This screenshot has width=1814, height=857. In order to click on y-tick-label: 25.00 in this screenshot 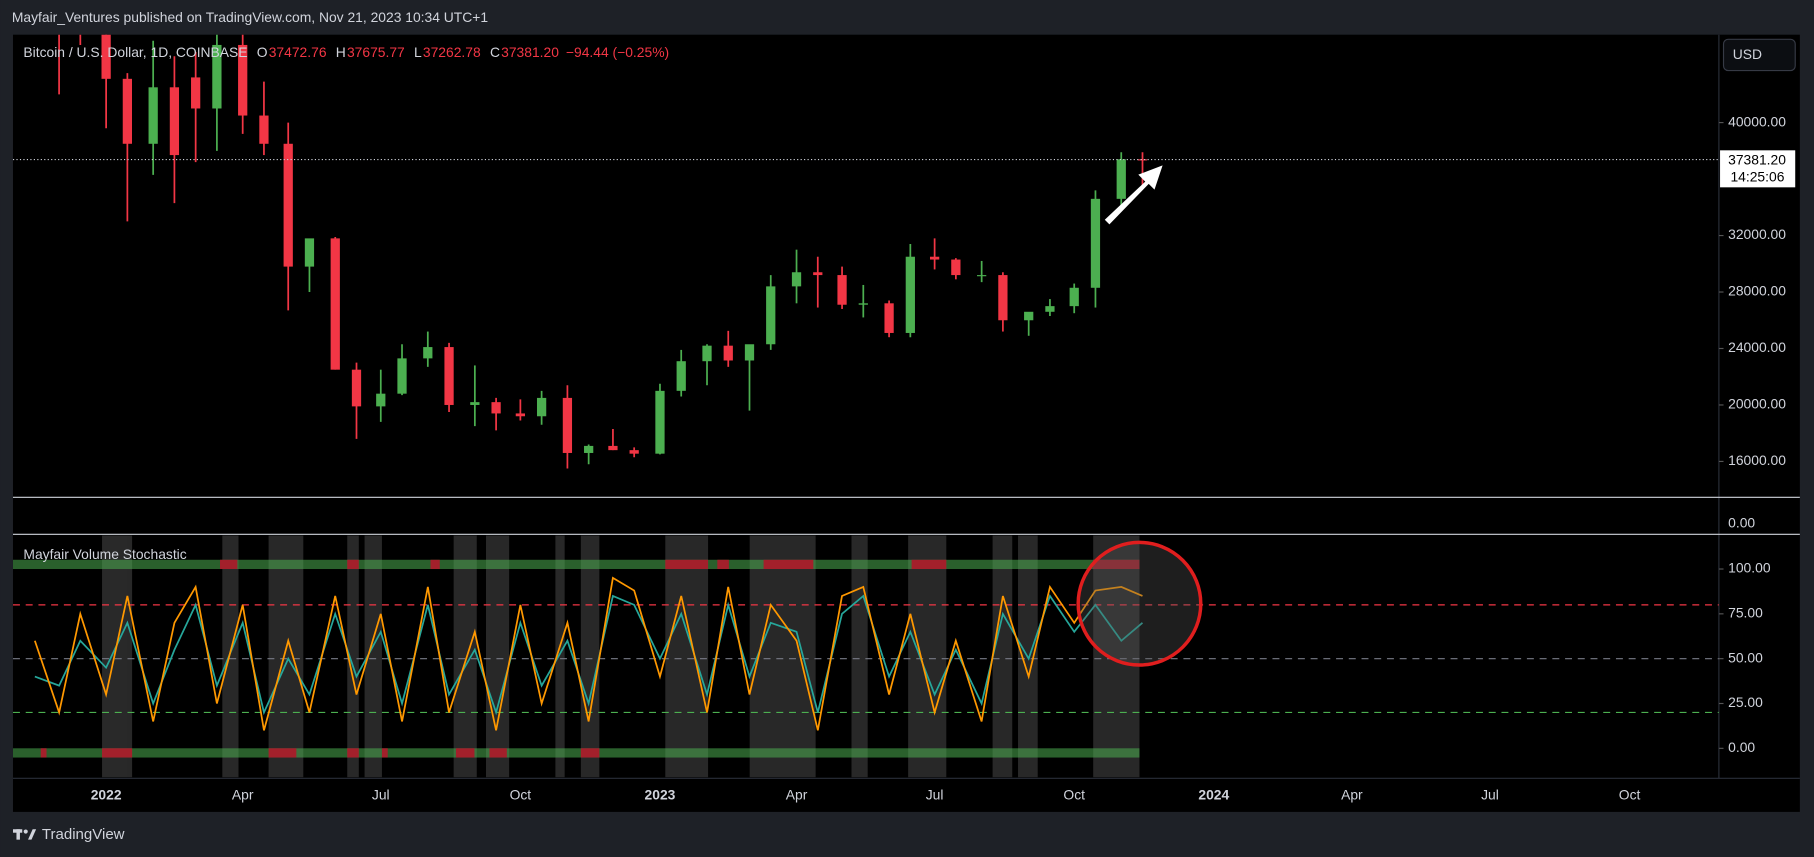, I will do `click(1745, 702)`.